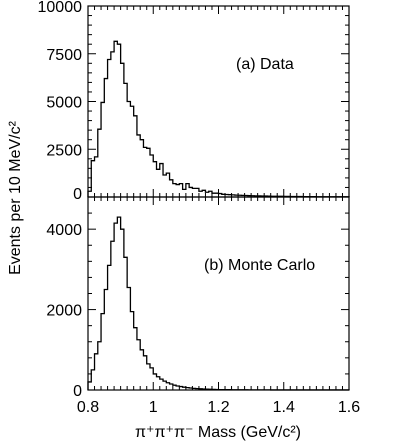 The width and height of the screenshot is (415, 444). What do you see at coordinates (259, 265) in the screenshot?
I see `panel-b-label: (b) Monte Carlo` at bounding box center [259, 265].